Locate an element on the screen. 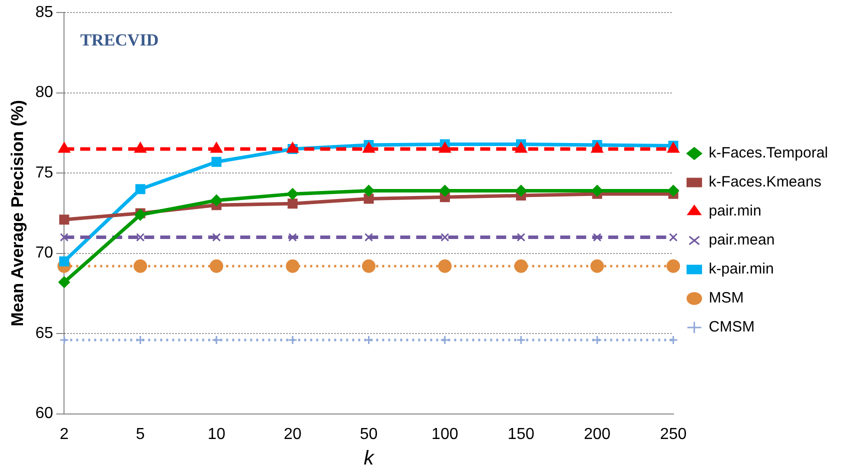 Image resolution: width=848 pixels, height=475 pixels. x-tick-label: 250 is located at coordinates (673, 434).